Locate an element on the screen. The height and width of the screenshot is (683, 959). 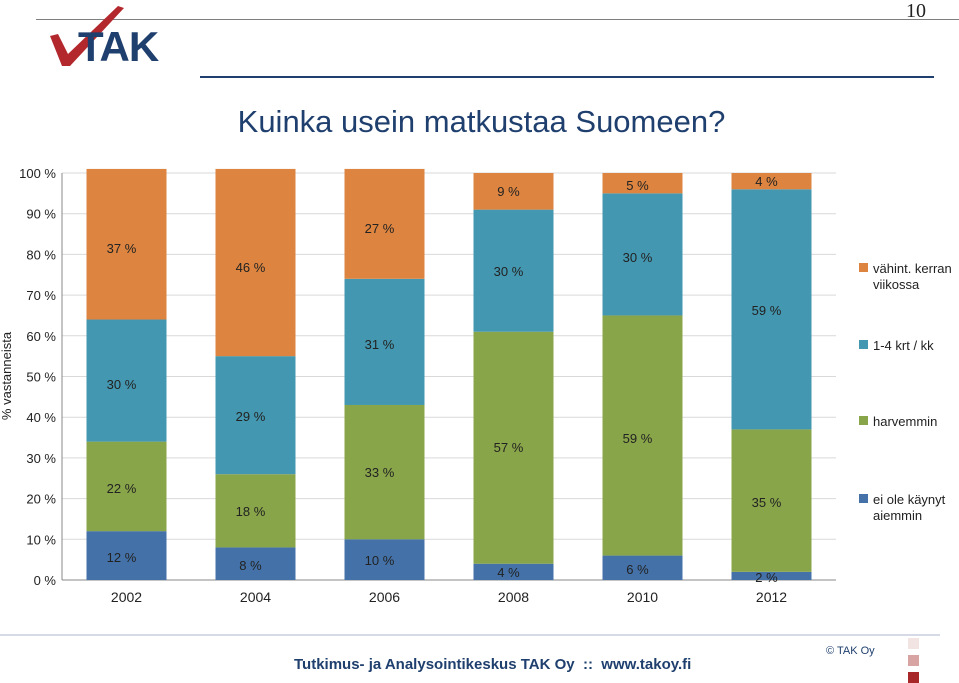
y-tick-label: 60 % is located at coordinates (41, 336).